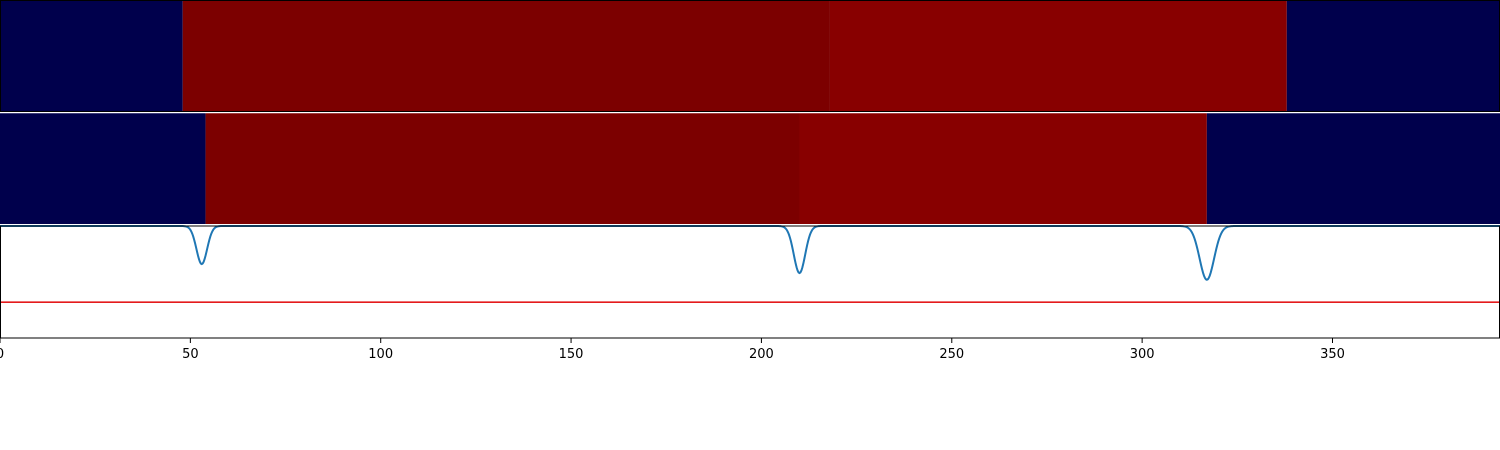 The height and width of the screenshot is (450, 1500). Describe the element at coordinates (761, 354) in the screenshot. I see `x-tick-label: 200` at that location.